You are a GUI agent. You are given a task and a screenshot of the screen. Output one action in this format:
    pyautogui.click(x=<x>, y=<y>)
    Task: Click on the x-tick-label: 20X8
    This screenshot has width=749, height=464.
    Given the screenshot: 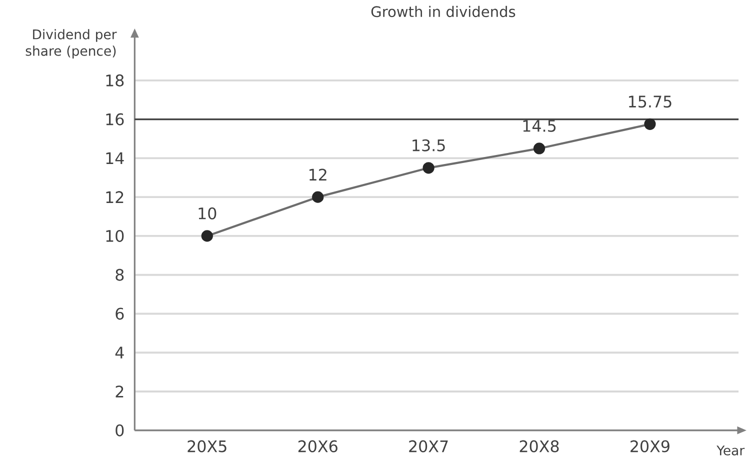 What is the action you would take?
    pyautogui.click(x=539, y=446)
    